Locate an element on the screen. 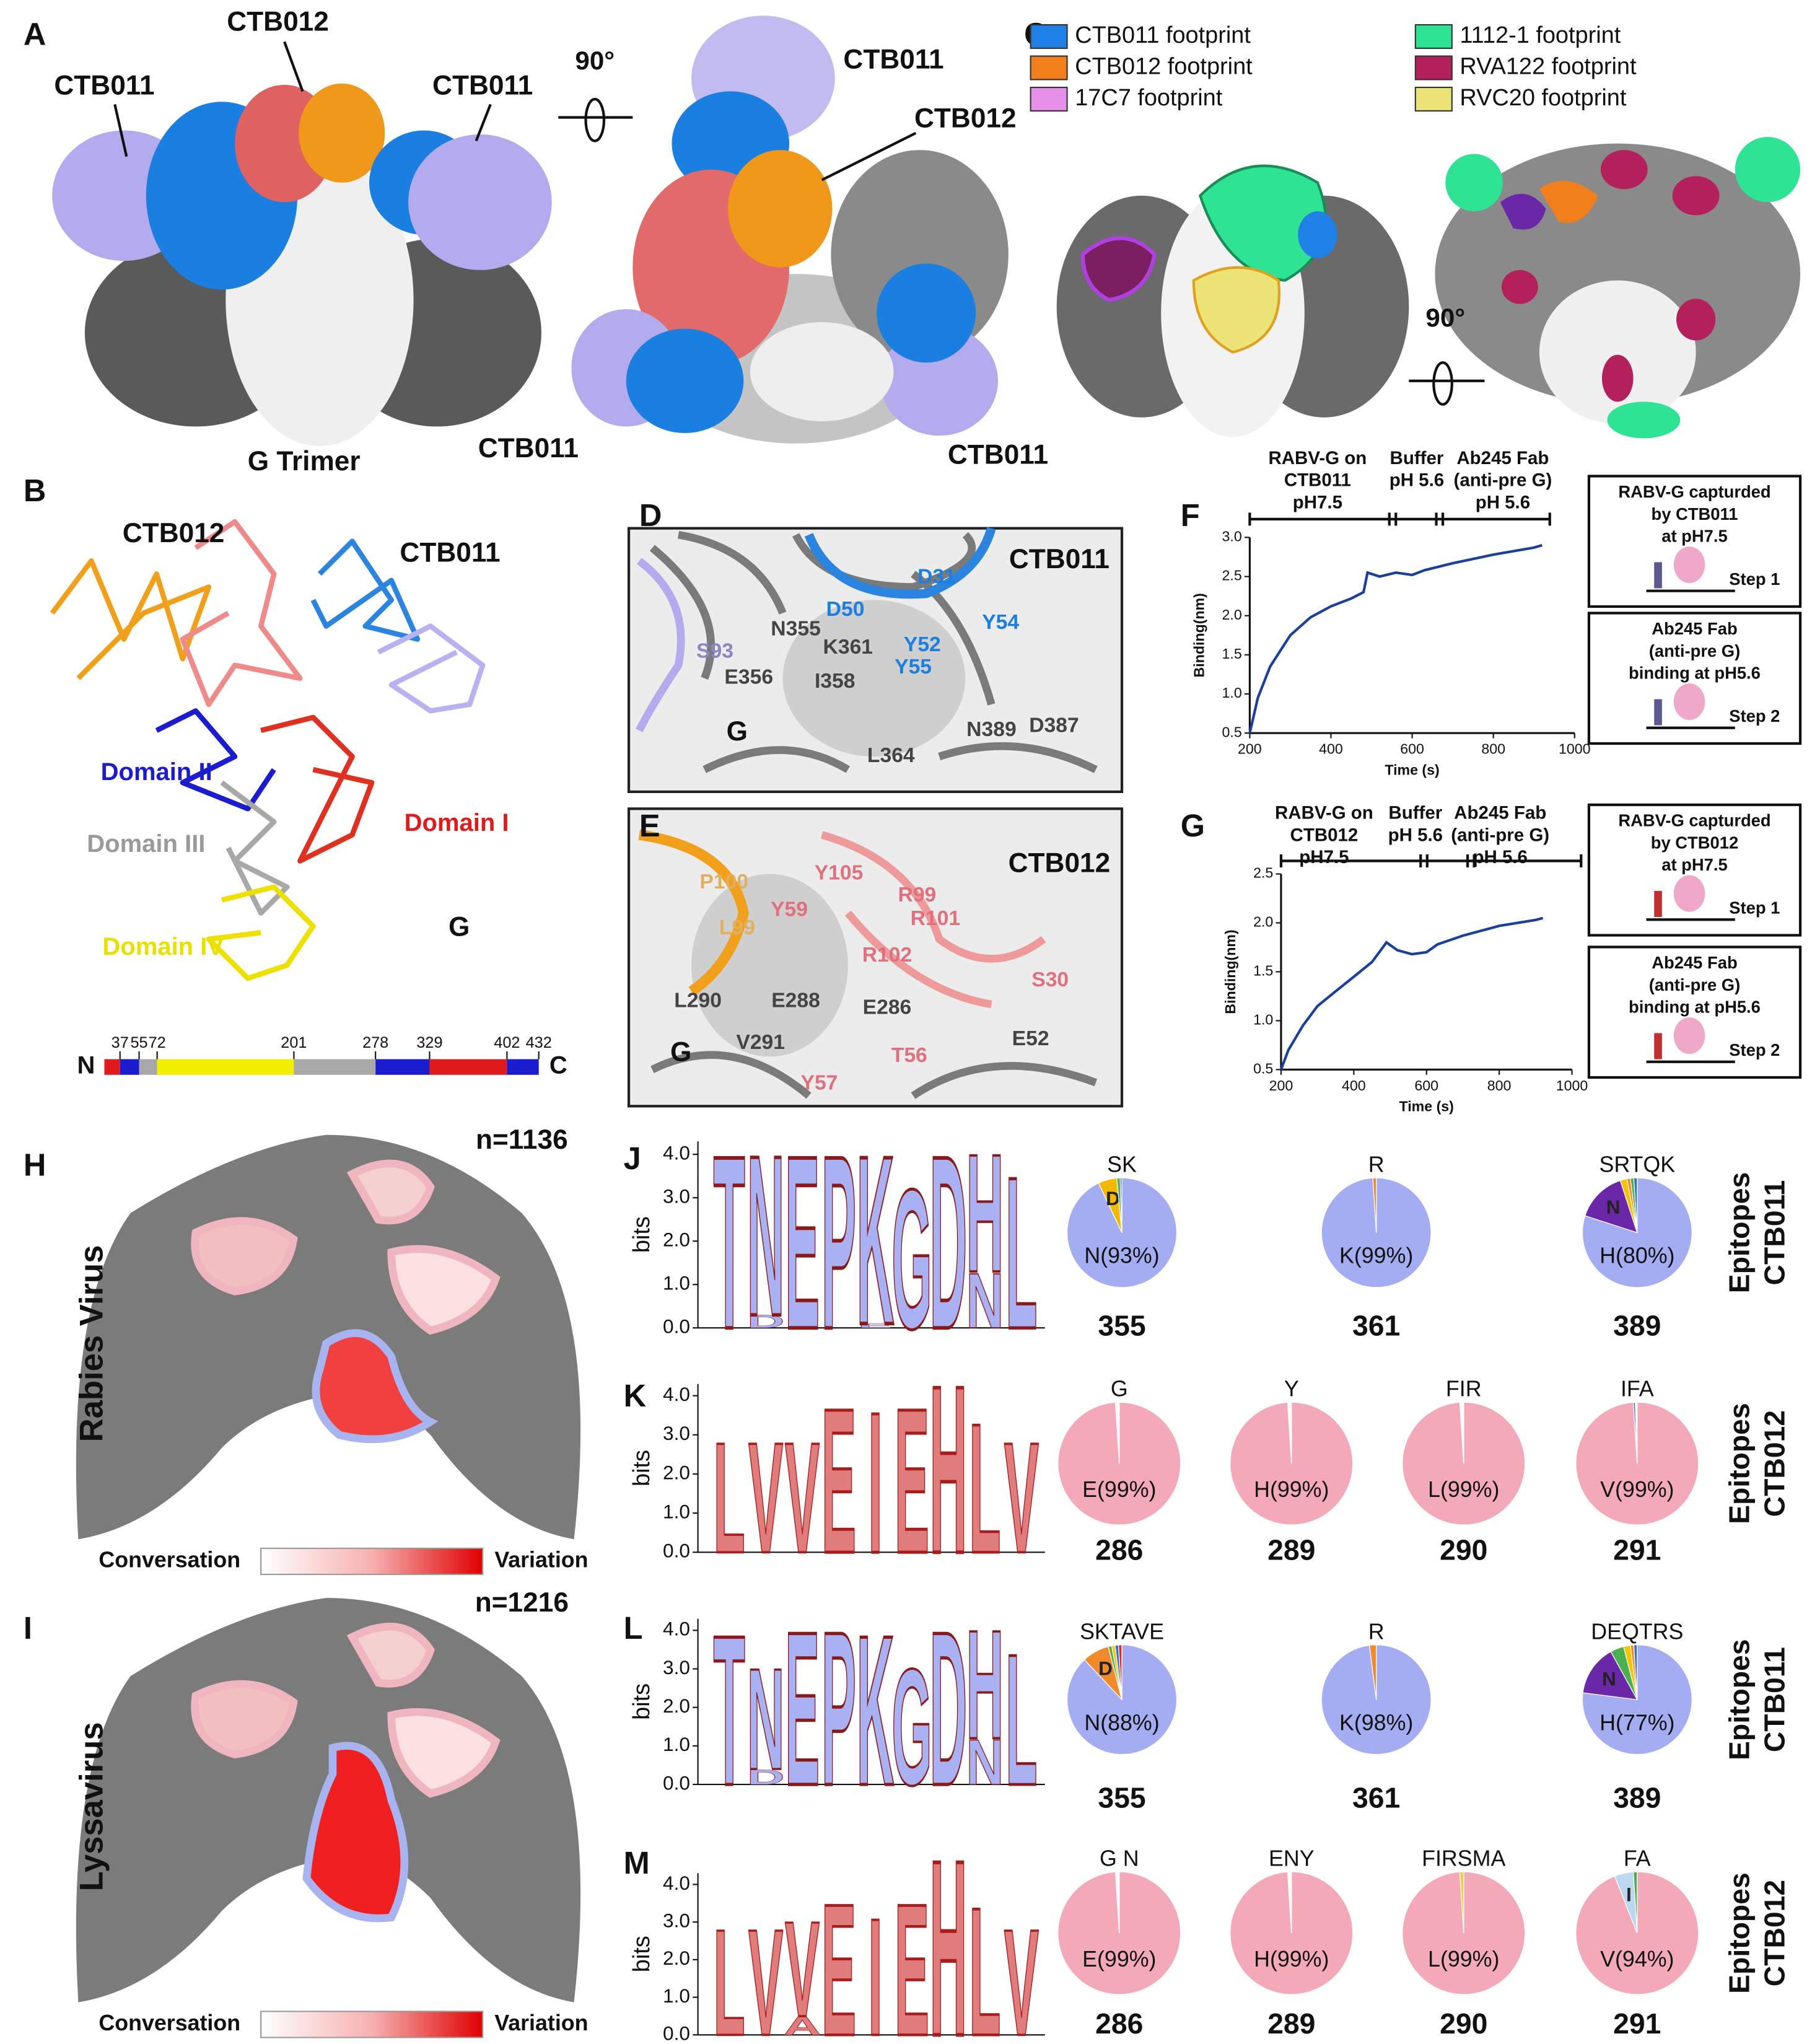 This screenshot has height=2044, width=1812. main-label: E(99%) is located at coordinates (1119, 1959).